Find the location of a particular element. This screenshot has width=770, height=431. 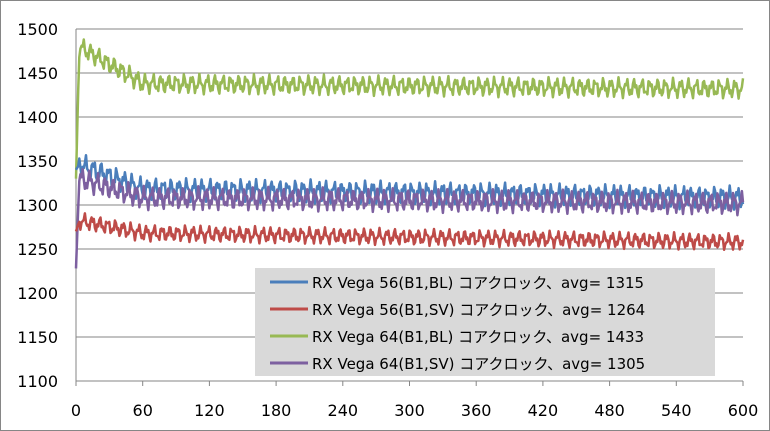

y-tick-label: 1150 is located at coordinates (37, 337).